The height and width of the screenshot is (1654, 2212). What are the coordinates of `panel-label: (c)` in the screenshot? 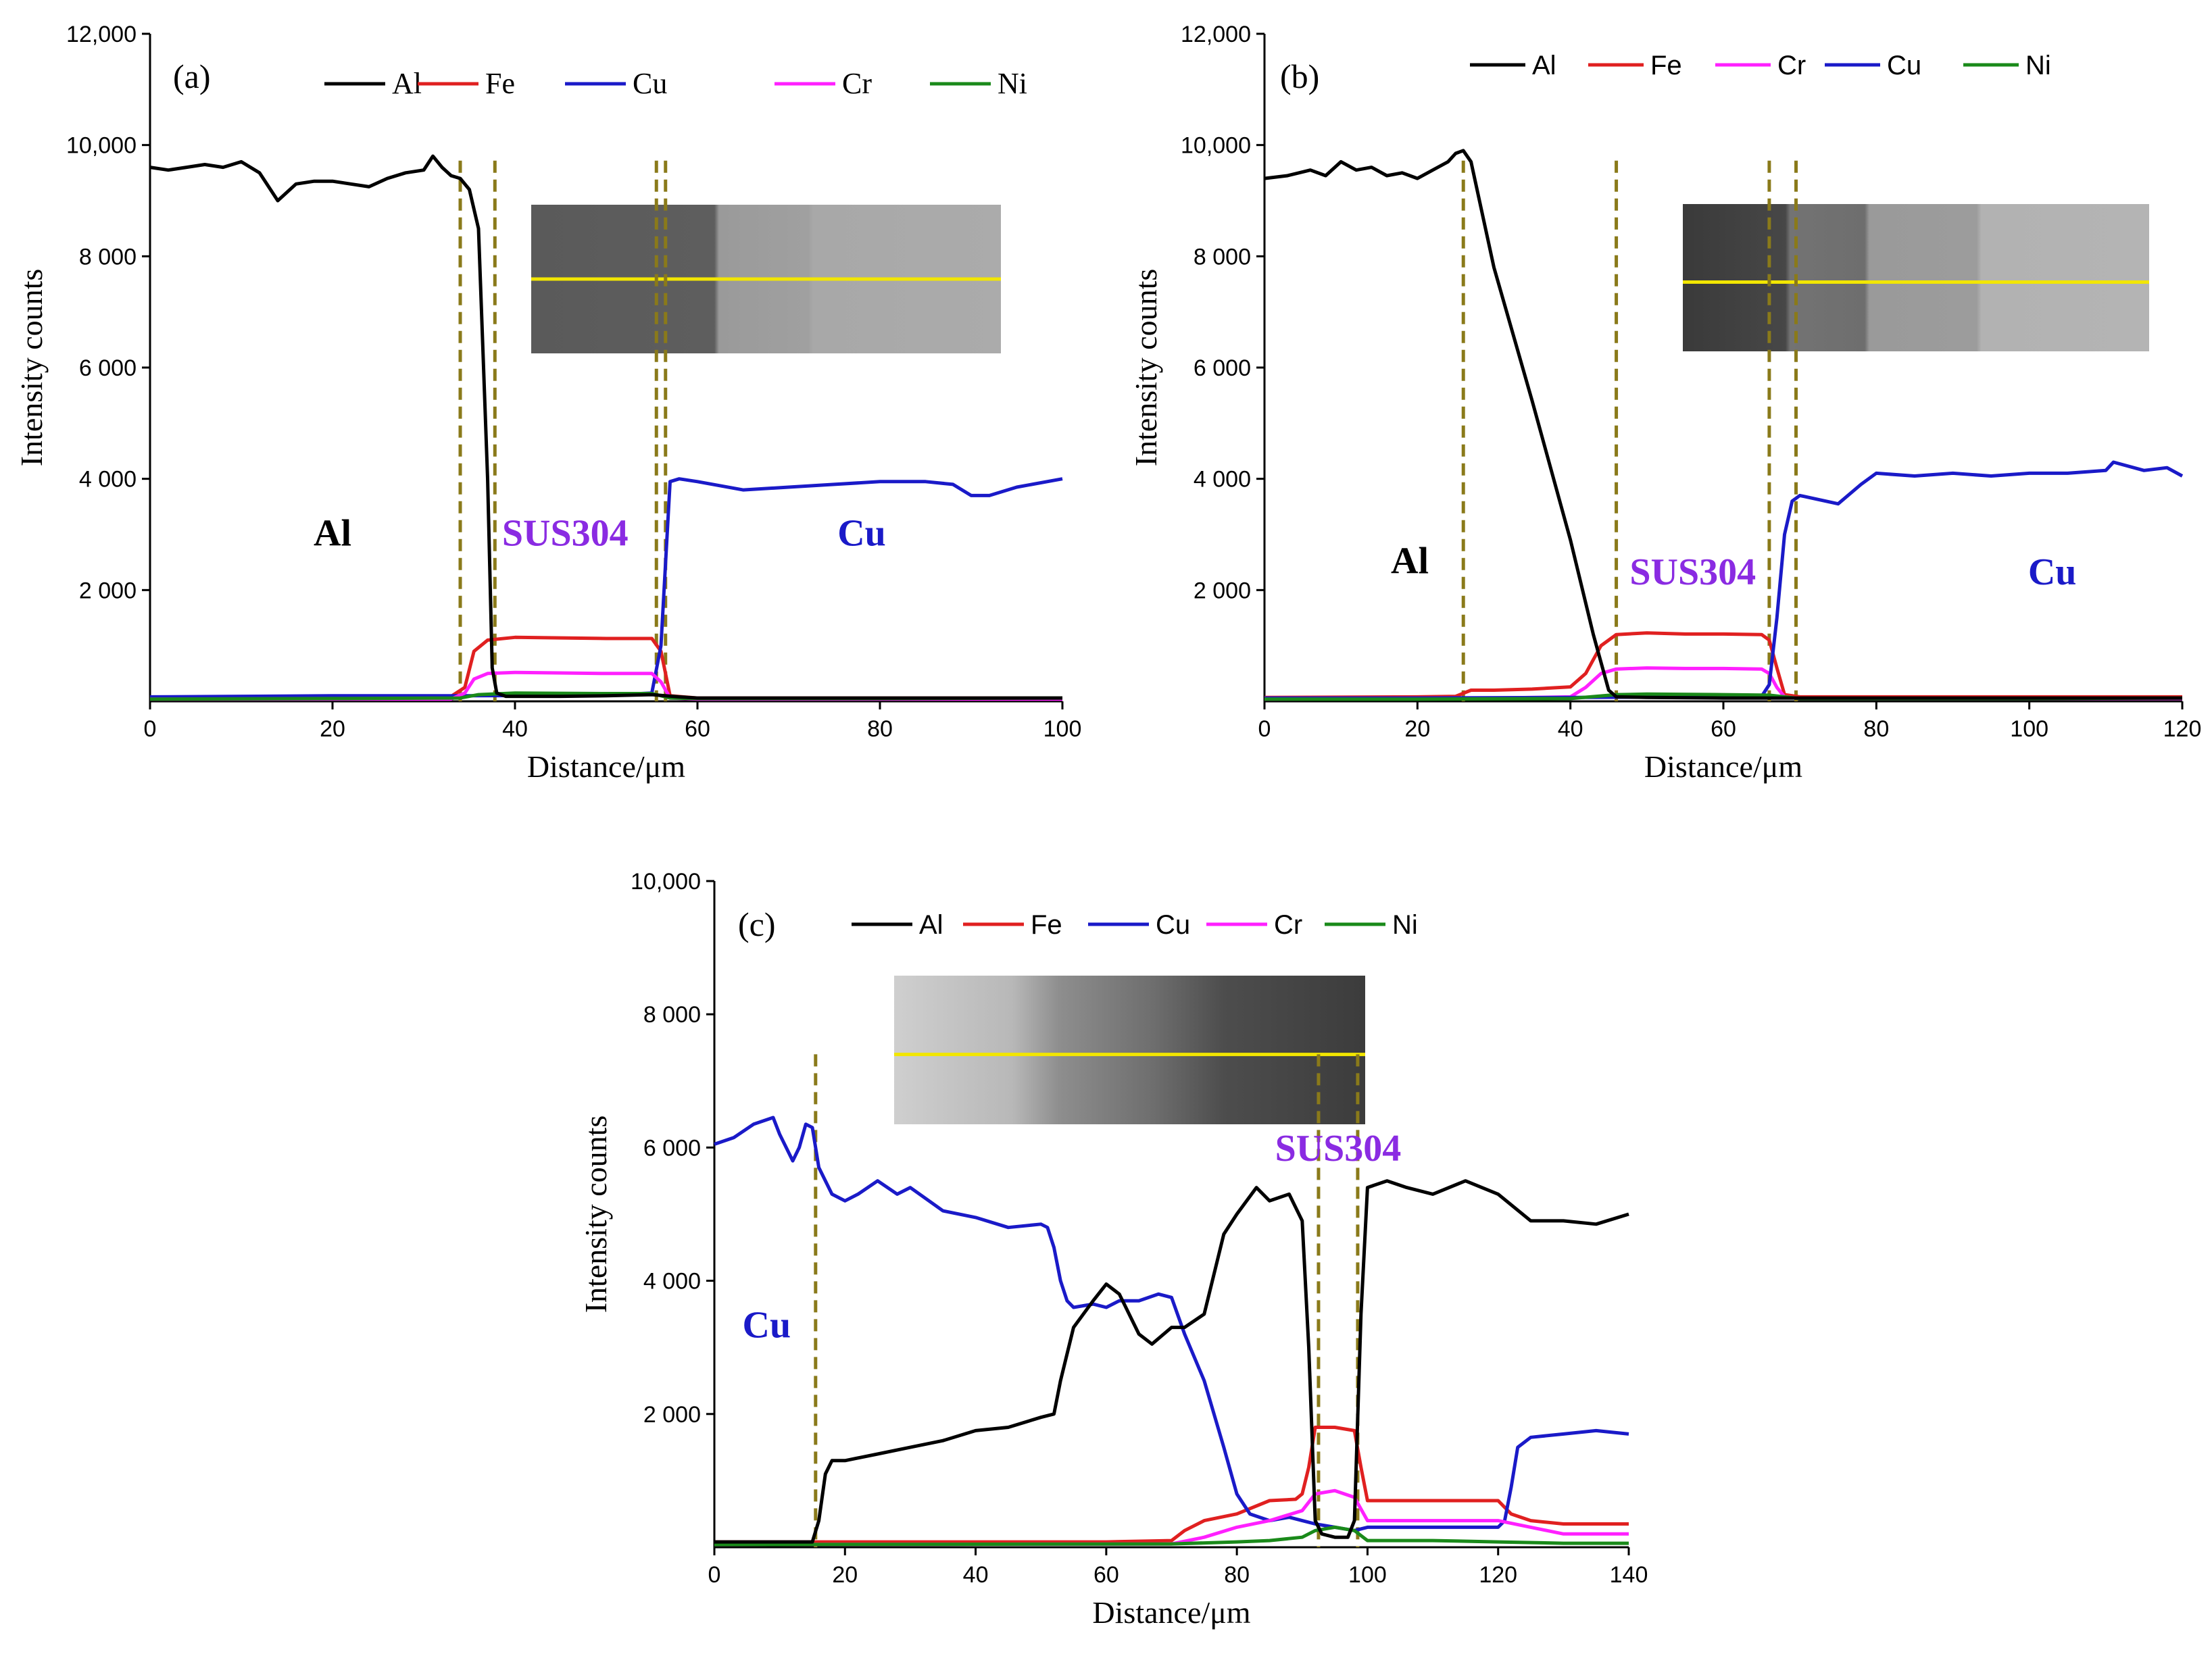 It's located at (757, 924).